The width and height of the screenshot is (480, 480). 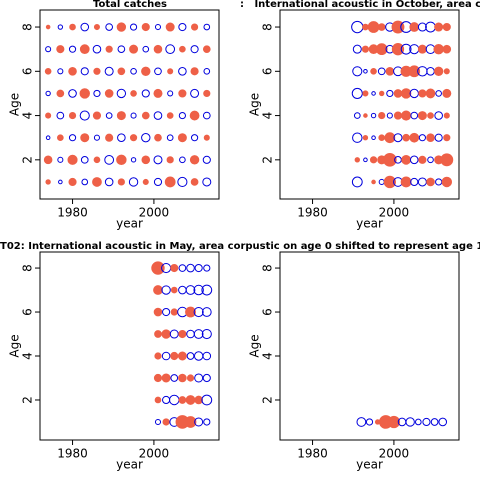 What do you see at coordinates (15, 104) in the screenshot?
I see `y-axis-label: Age` at bounding box center [15, 104].